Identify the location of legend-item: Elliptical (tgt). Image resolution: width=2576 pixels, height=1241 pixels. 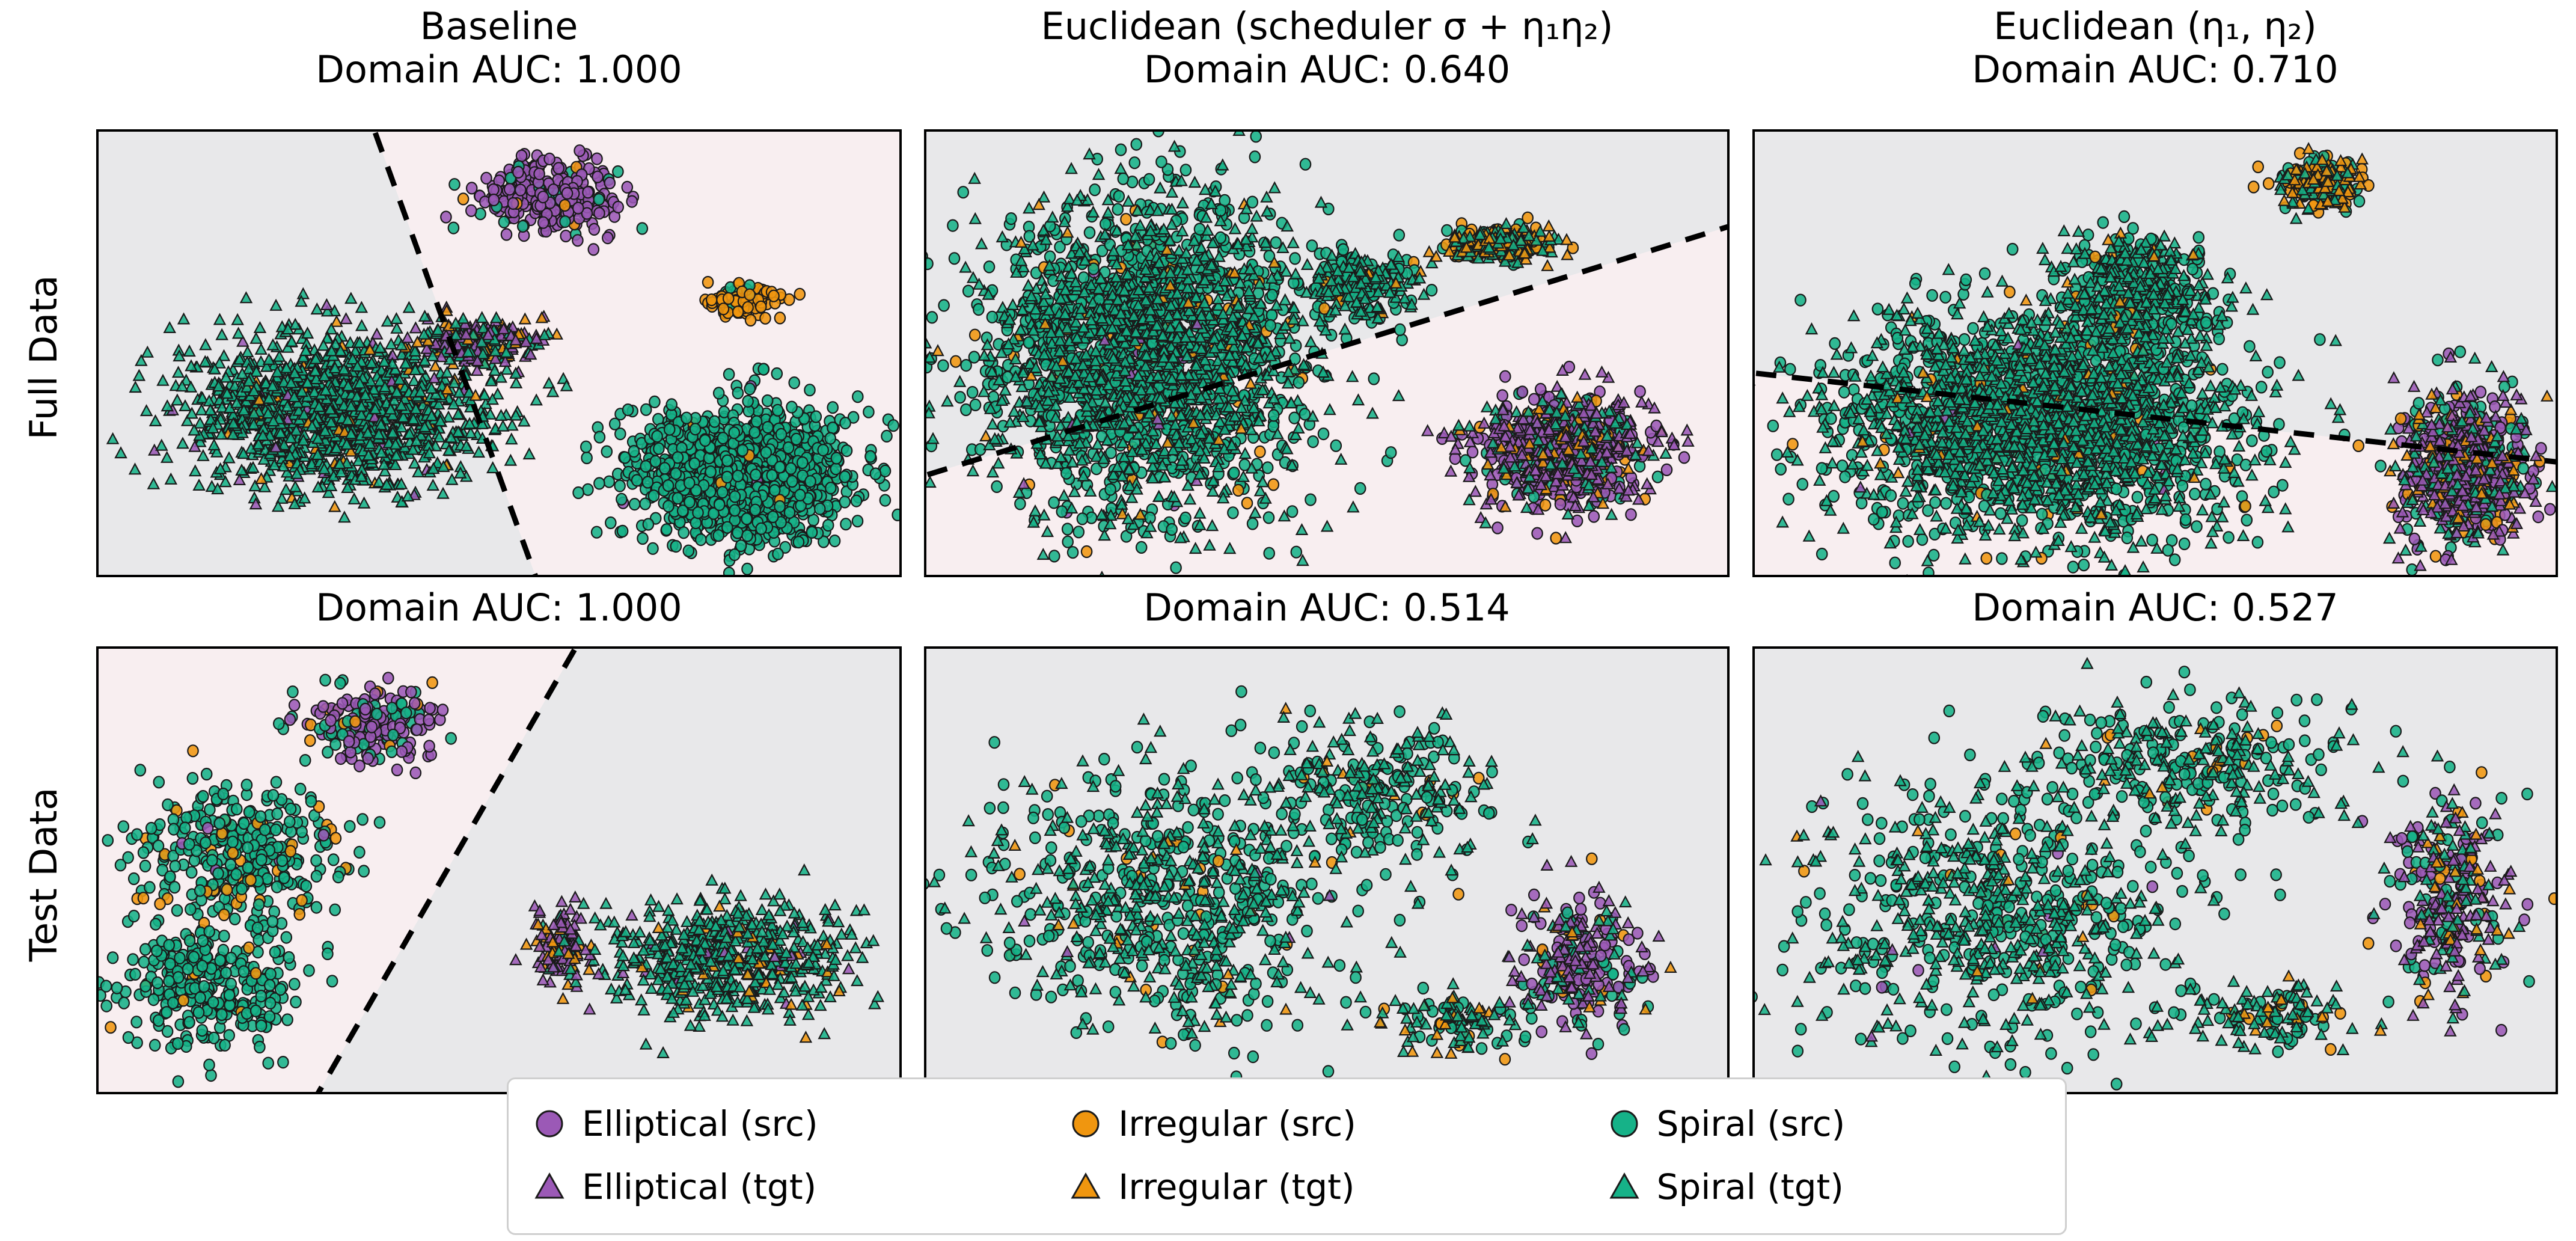
(772, 1186).